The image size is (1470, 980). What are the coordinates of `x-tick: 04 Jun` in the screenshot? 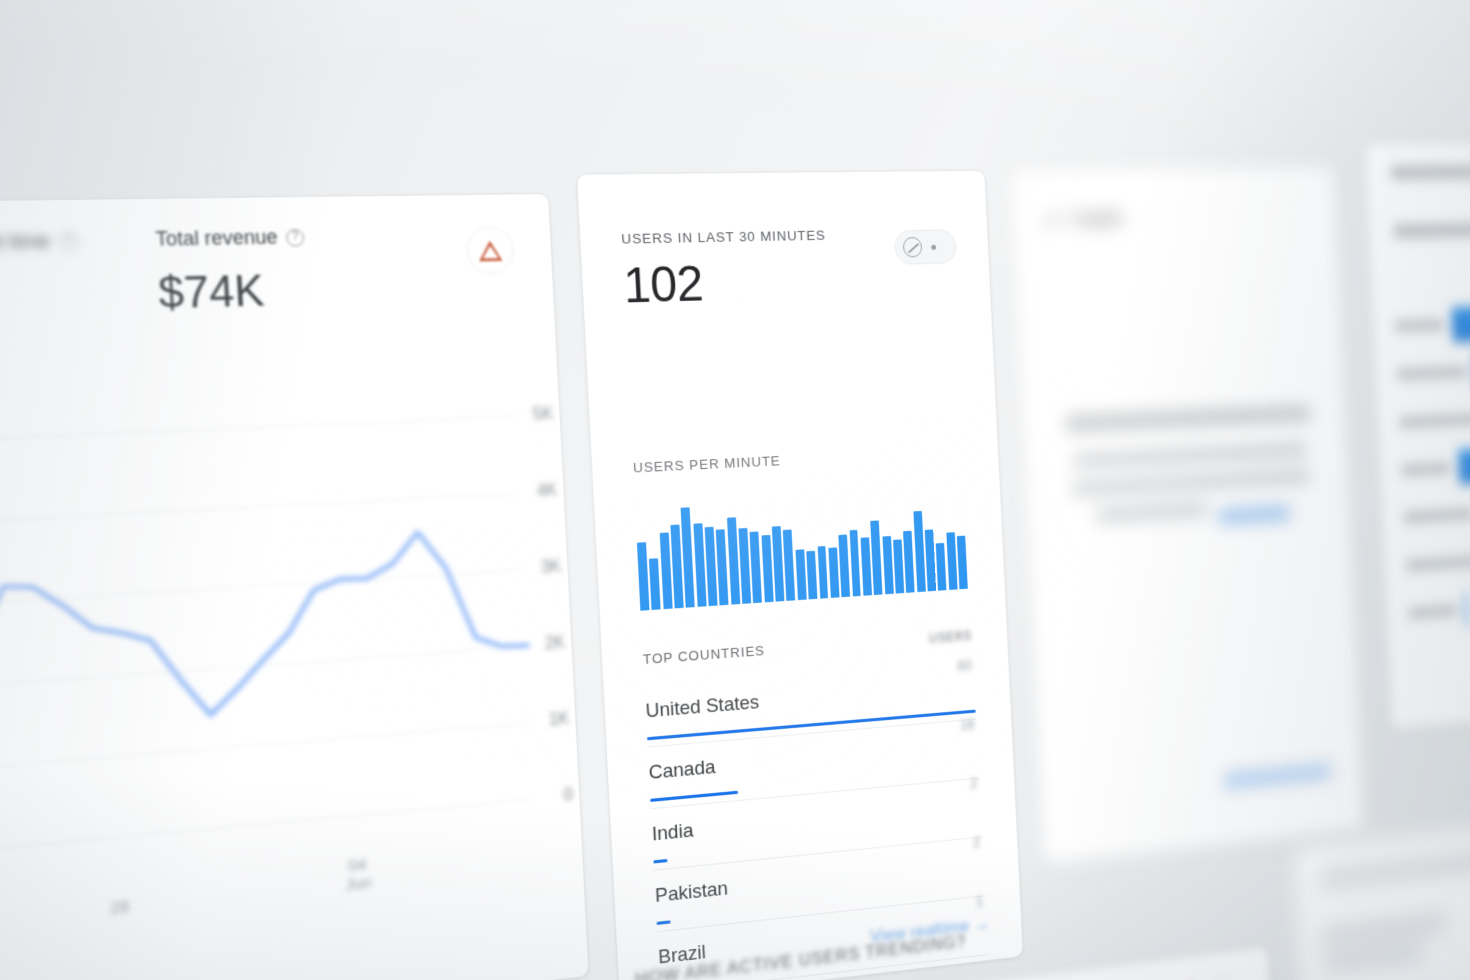 It's located at (358, 874).